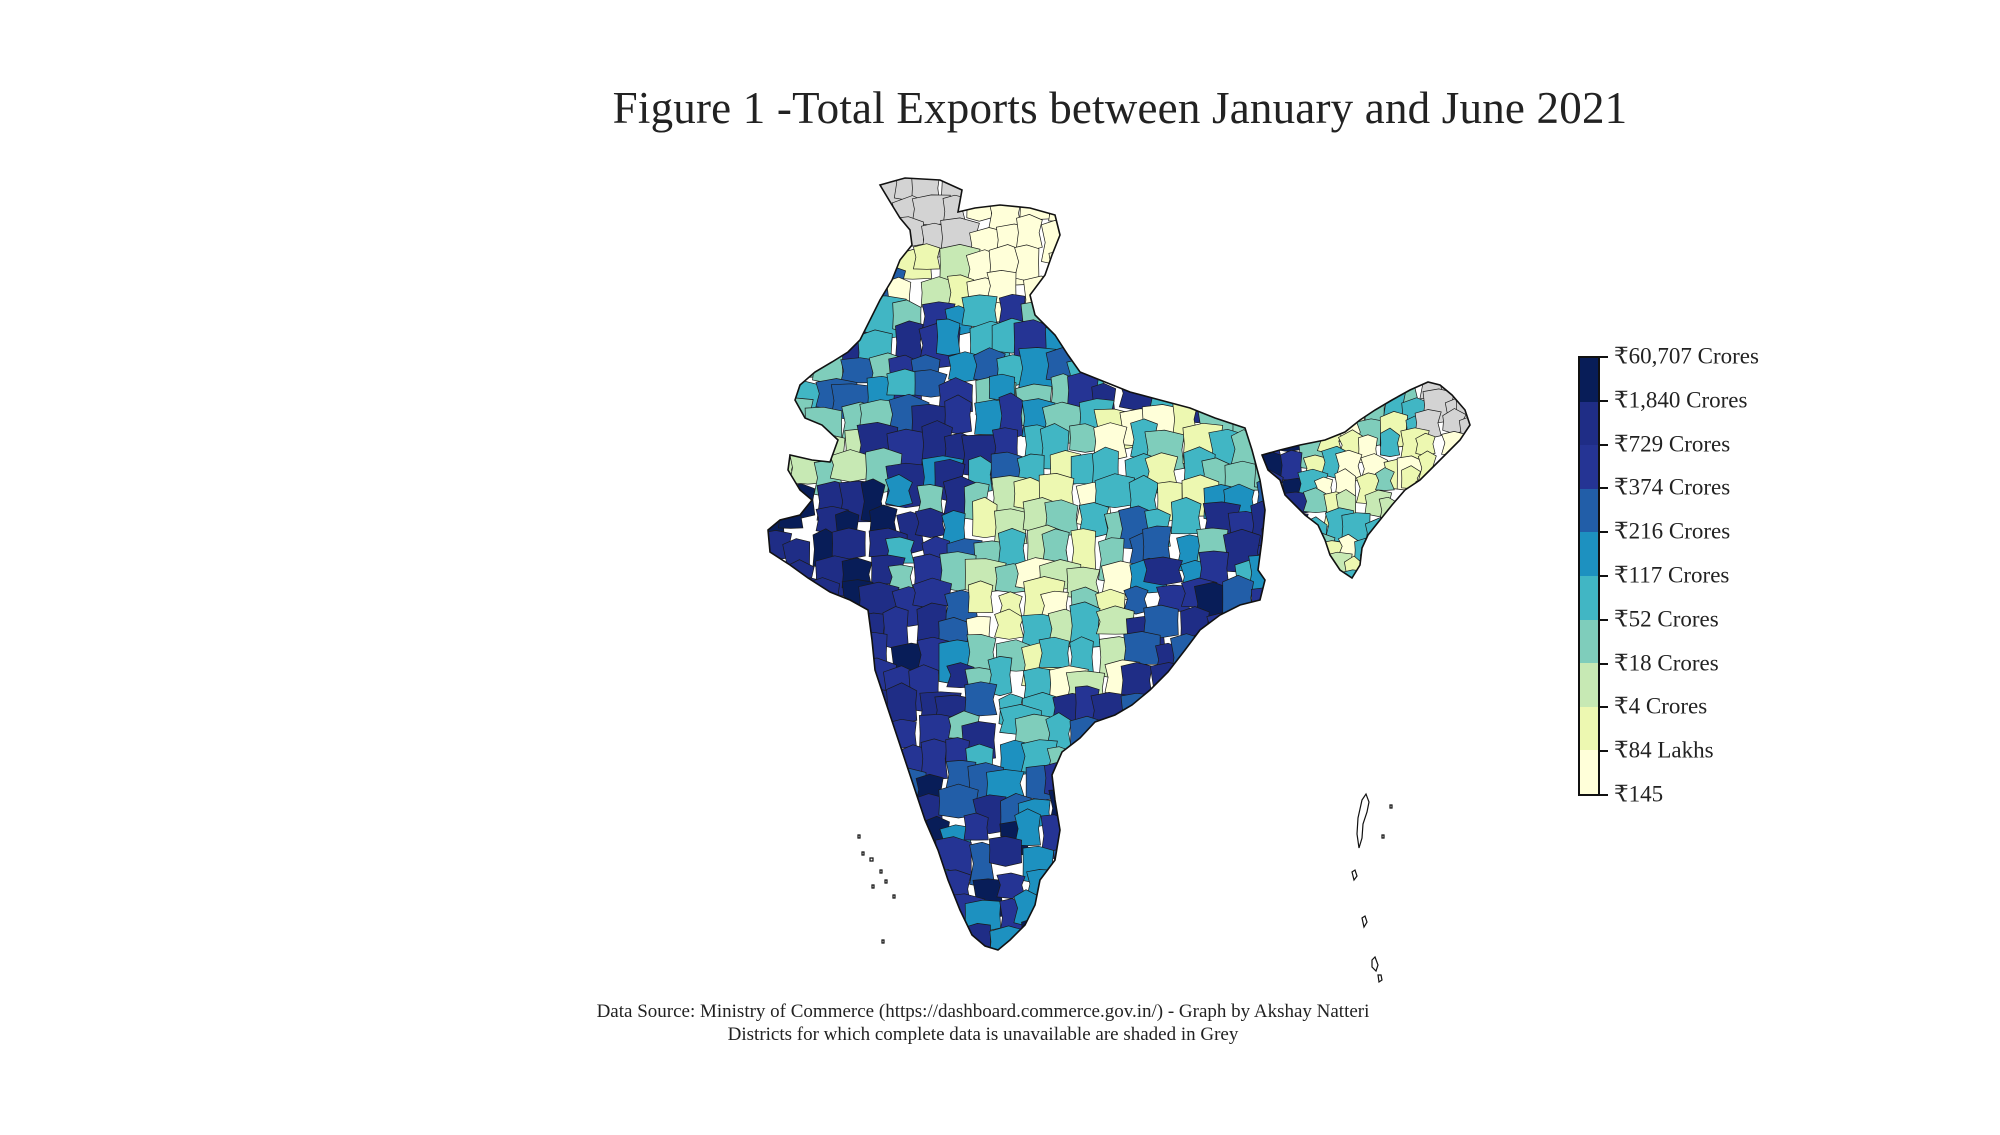 The width and height of the screenshot is (2000, 1135). Describe the element at coordinates (1661, 706) in the screenshot. I see `colorbar-tick-label: ₹4 Crores` at that location.